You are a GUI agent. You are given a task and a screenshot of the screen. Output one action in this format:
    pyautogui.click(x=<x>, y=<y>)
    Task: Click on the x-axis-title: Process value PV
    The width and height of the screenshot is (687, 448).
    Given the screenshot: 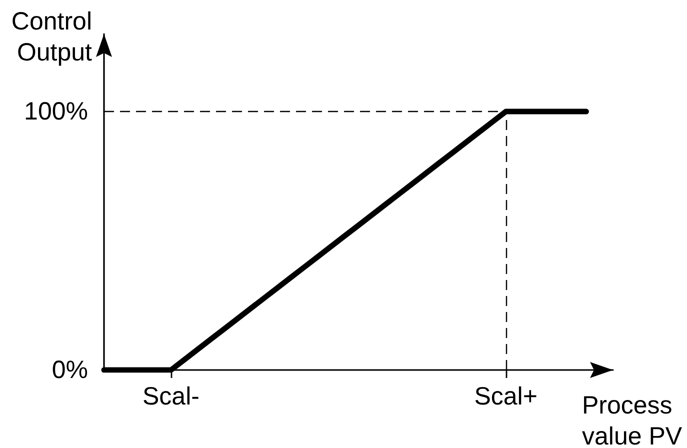 What is the action you would take?
    pyautogui.click(x=632, y=420)
    